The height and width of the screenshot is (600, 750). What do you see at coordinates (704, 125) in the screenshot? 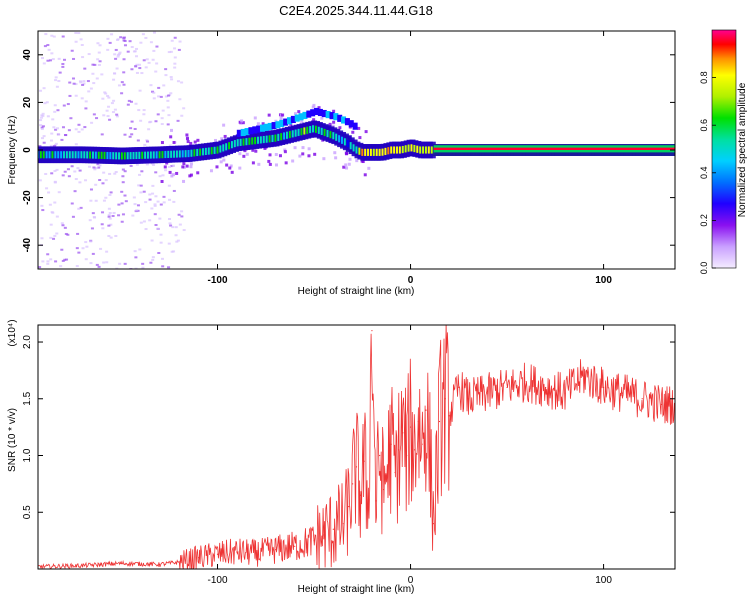
I see `colorbar-tick-label: 0.6` at bounding box center [704, 125].